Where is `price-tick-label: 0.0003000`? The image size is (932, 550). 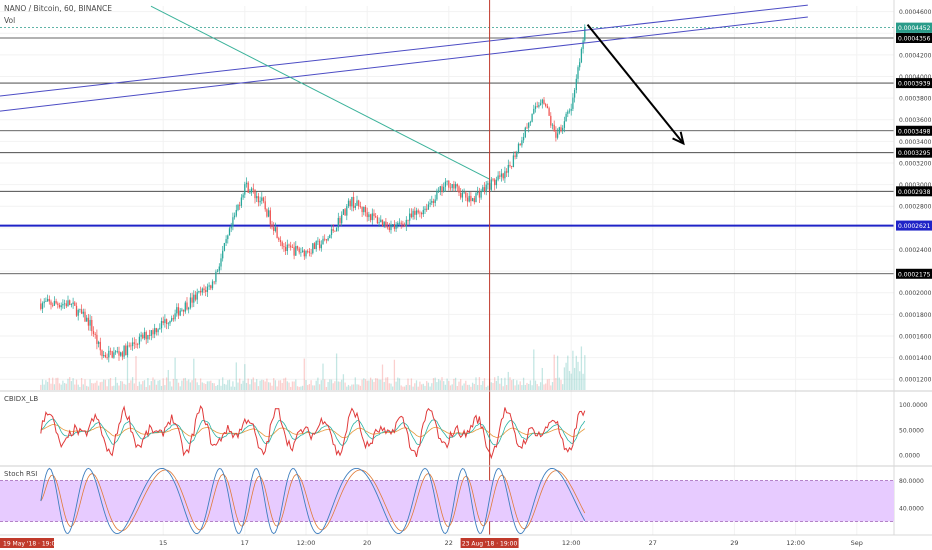
price-tick-label: 0.0003000 is located at coordinates (915, 185).